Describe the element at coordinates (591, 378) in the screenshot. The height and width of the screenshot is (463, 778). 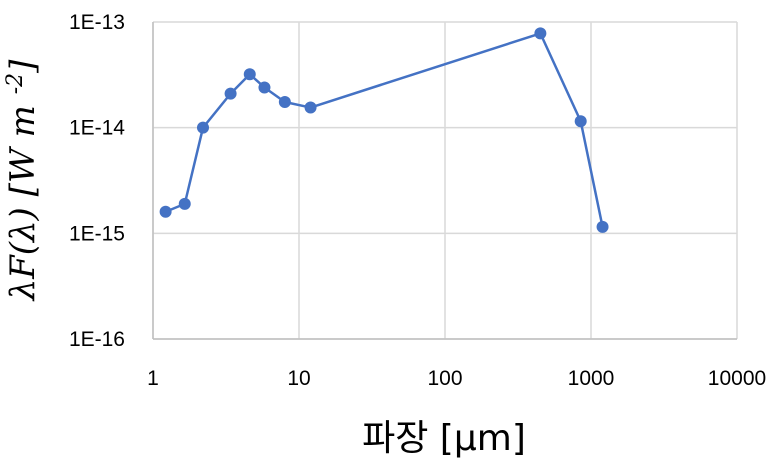
I see `x-tick-label: 1000` at that location.